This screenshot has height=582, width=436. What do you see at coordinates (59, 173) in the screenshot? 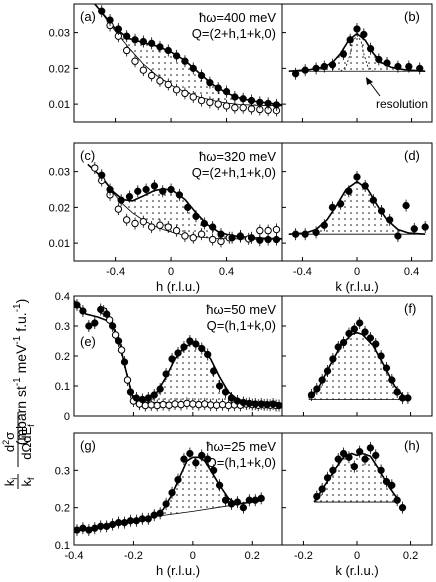
I see `y-tick-label: 0.03` at bounding box center [59, 173].